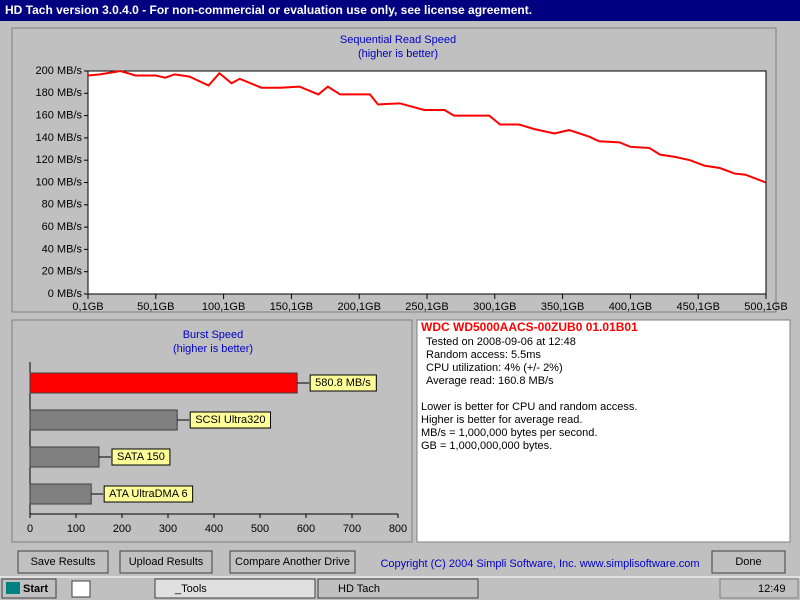 The height and width of the screenshot is (600, 800). Describe the element at coordinates (223, 307) in the screenshot. I see `x-tick-label: 100,1GB` at that location.